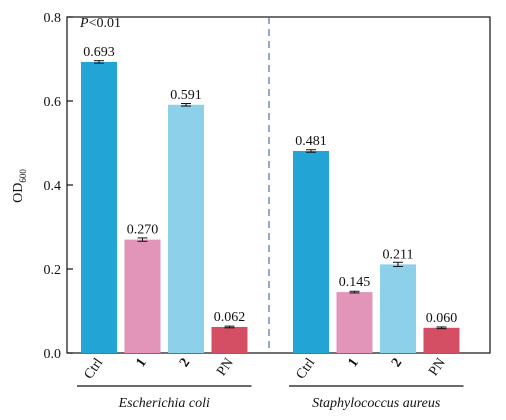 This screenshot has width=506, height=420. I want to click on y-axis-label: OD600, so click(19, 186).